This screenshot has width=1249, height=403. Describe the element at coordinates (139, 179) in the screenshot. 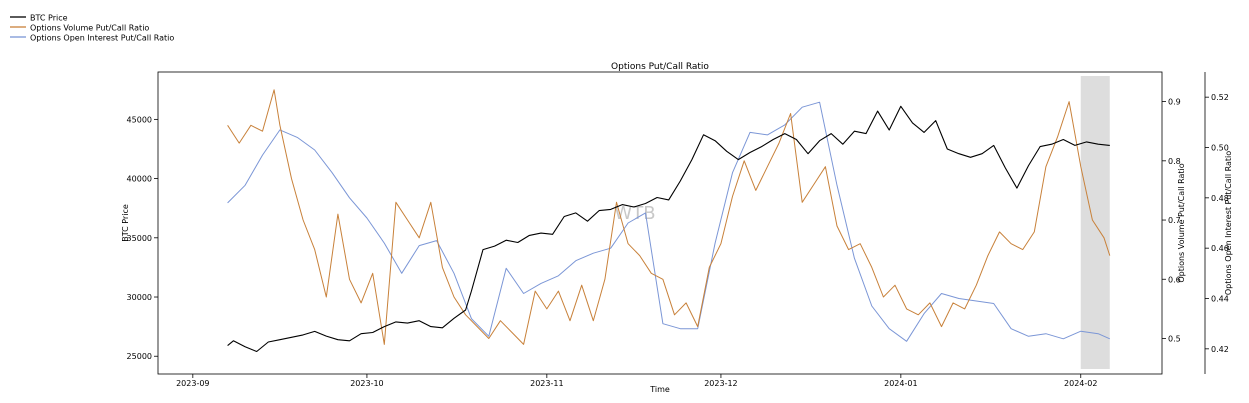

I see `y-left-tick-label: 40000` at that location.